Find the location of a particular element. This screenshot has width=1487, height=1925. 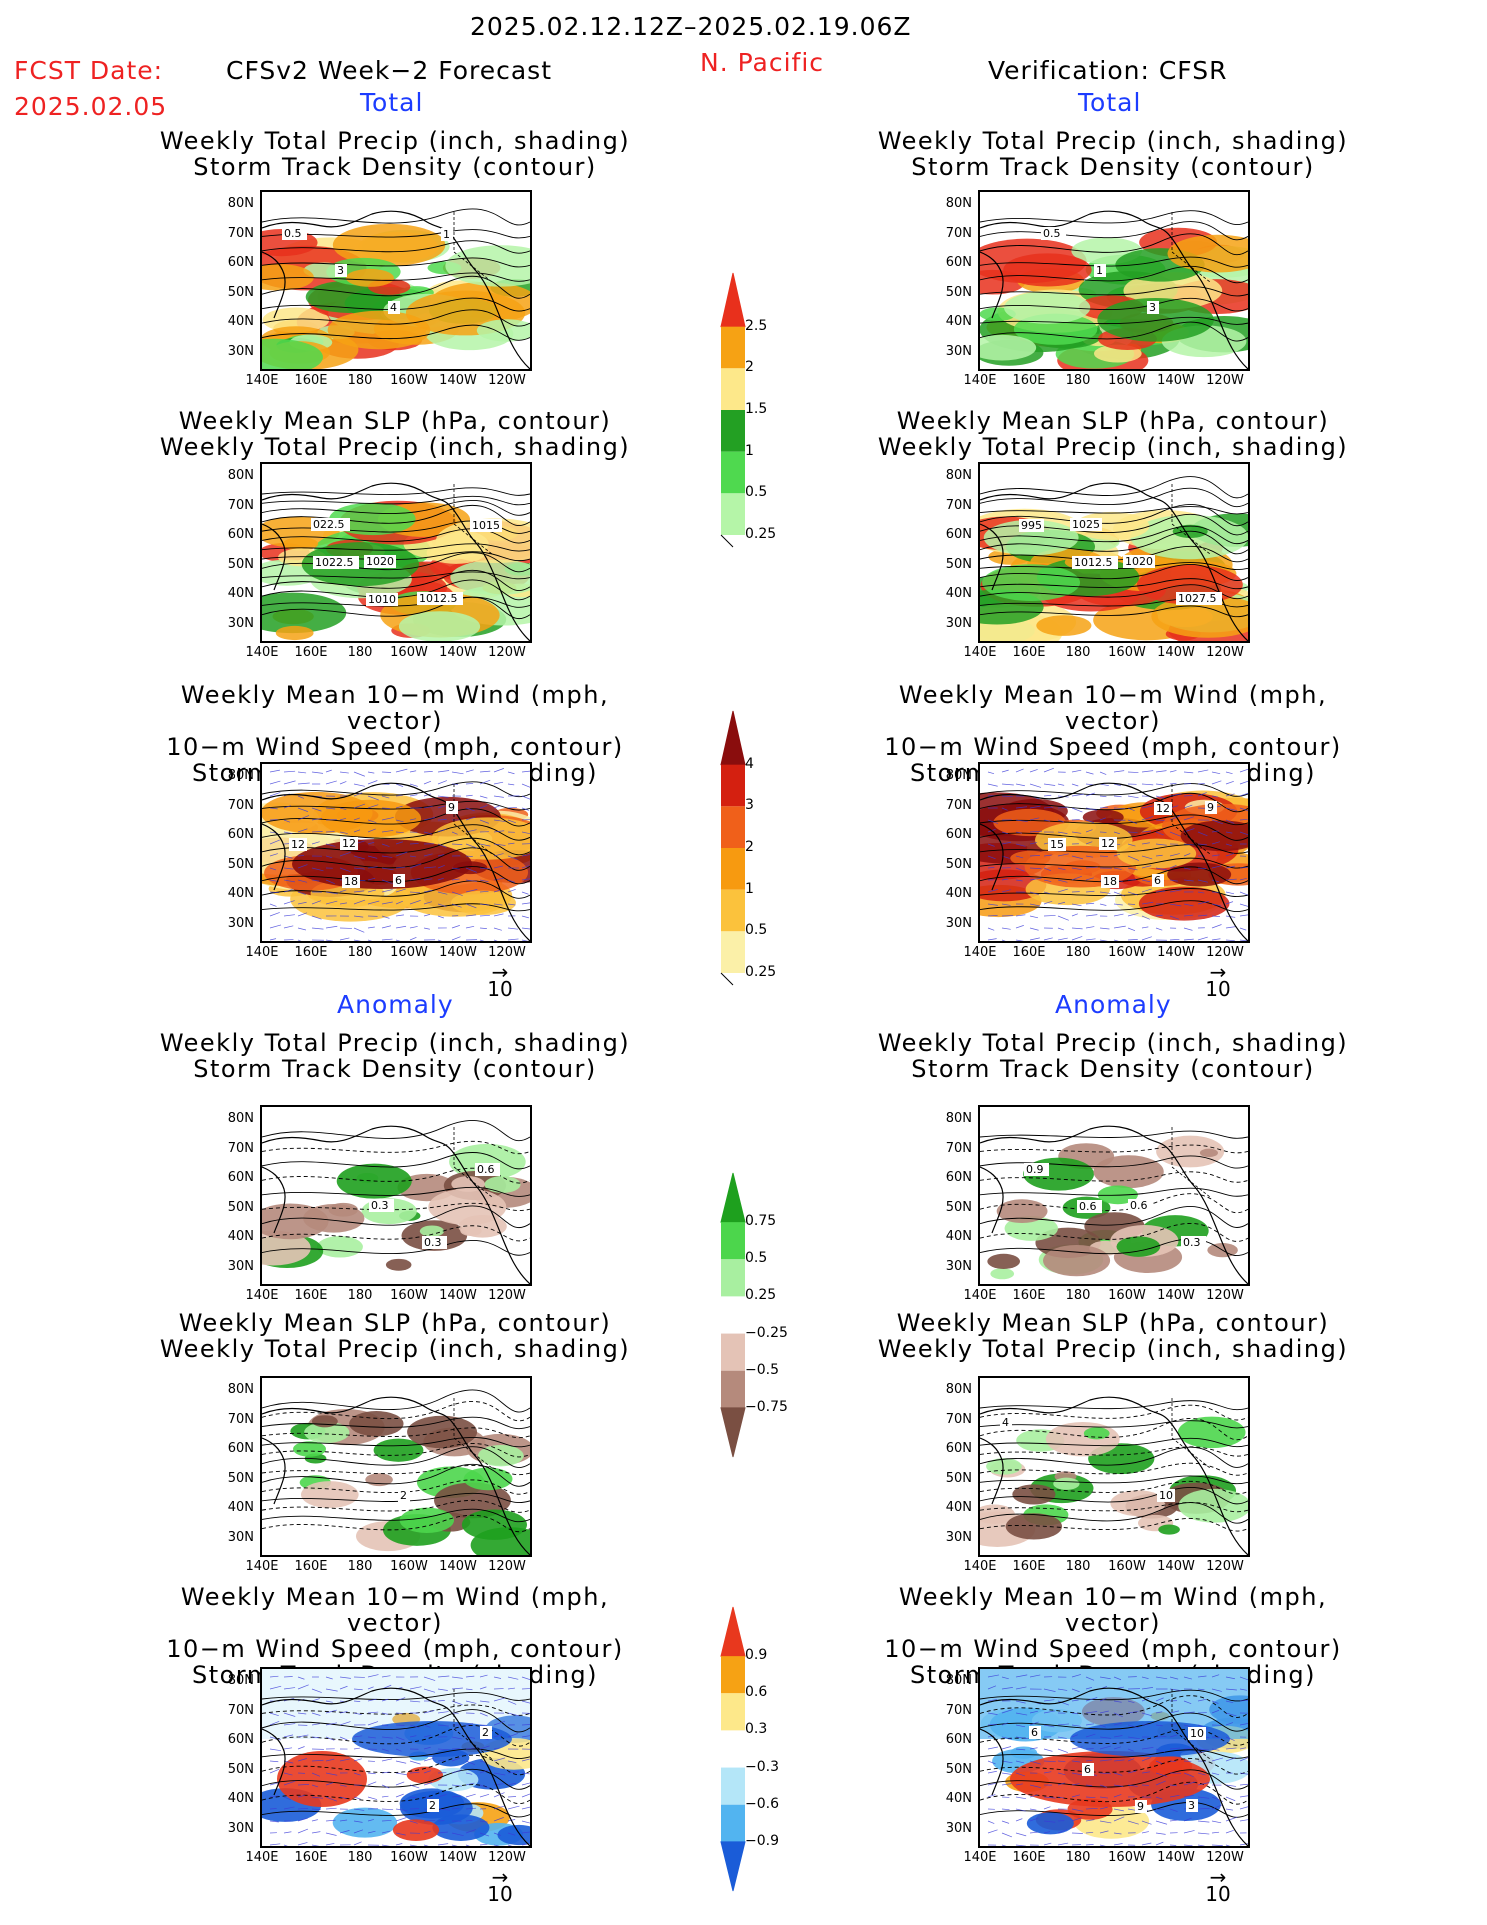

forecast-contour-label-text: 12 is located at coordinates (298, 844).